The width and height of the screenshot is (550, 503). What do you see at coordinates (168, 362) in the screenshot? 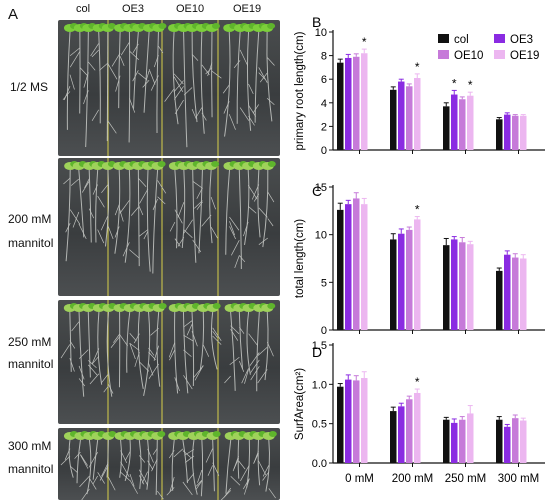
I see `roots-drawing` at bounding box center [168, 362].